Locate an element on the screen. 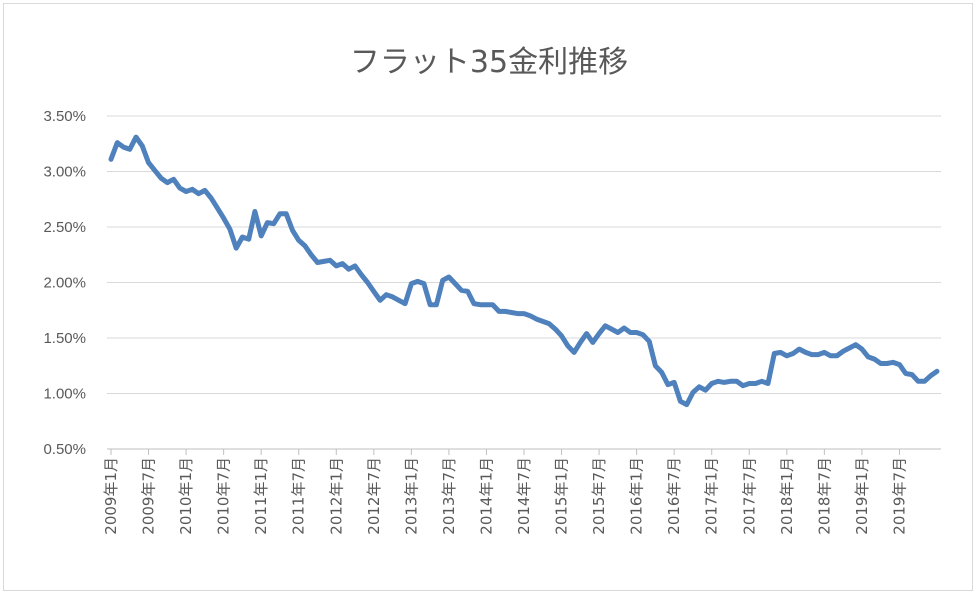 This screenshot has height=596, width=978. x-tick-label: 2017年1月 is located at coordinates (712, 496).